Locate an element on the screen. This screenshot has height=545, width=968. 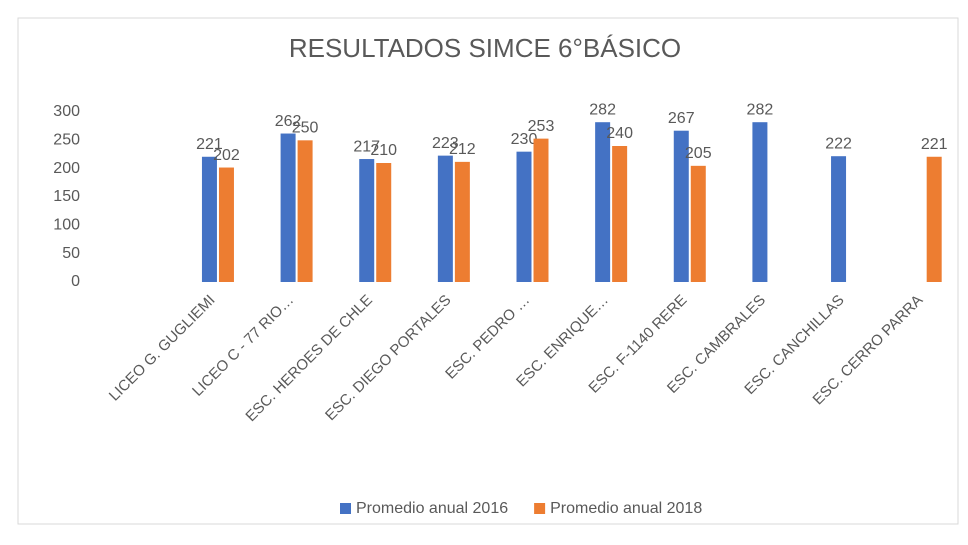
data-label: 267 is located at coordinates (681, 118).